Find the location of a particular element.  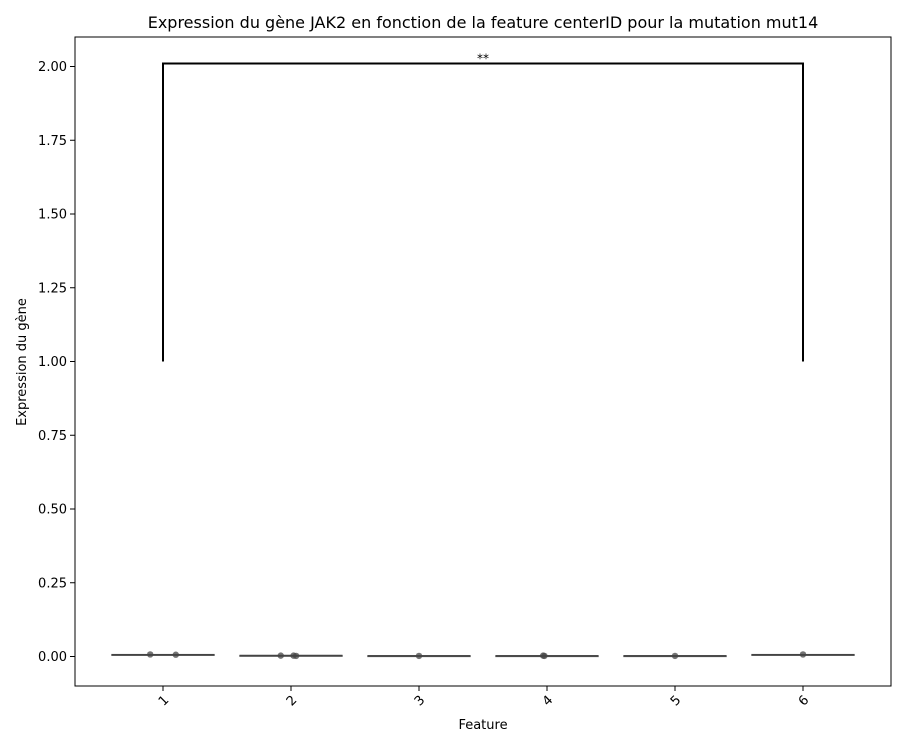

x-tick-label: 4 is located at coordinates (548, 701).